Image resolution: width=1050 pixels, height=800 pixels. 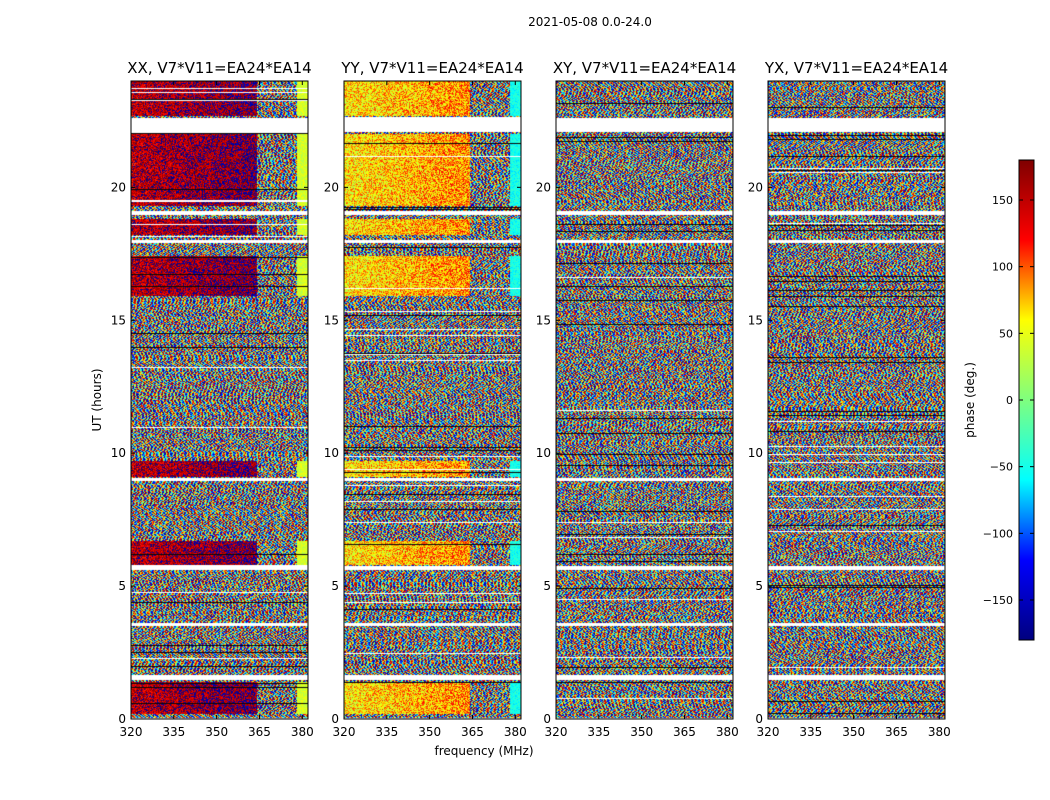 I want to click on colorbar-tick-label: 100, so click(x=1002, y=267).